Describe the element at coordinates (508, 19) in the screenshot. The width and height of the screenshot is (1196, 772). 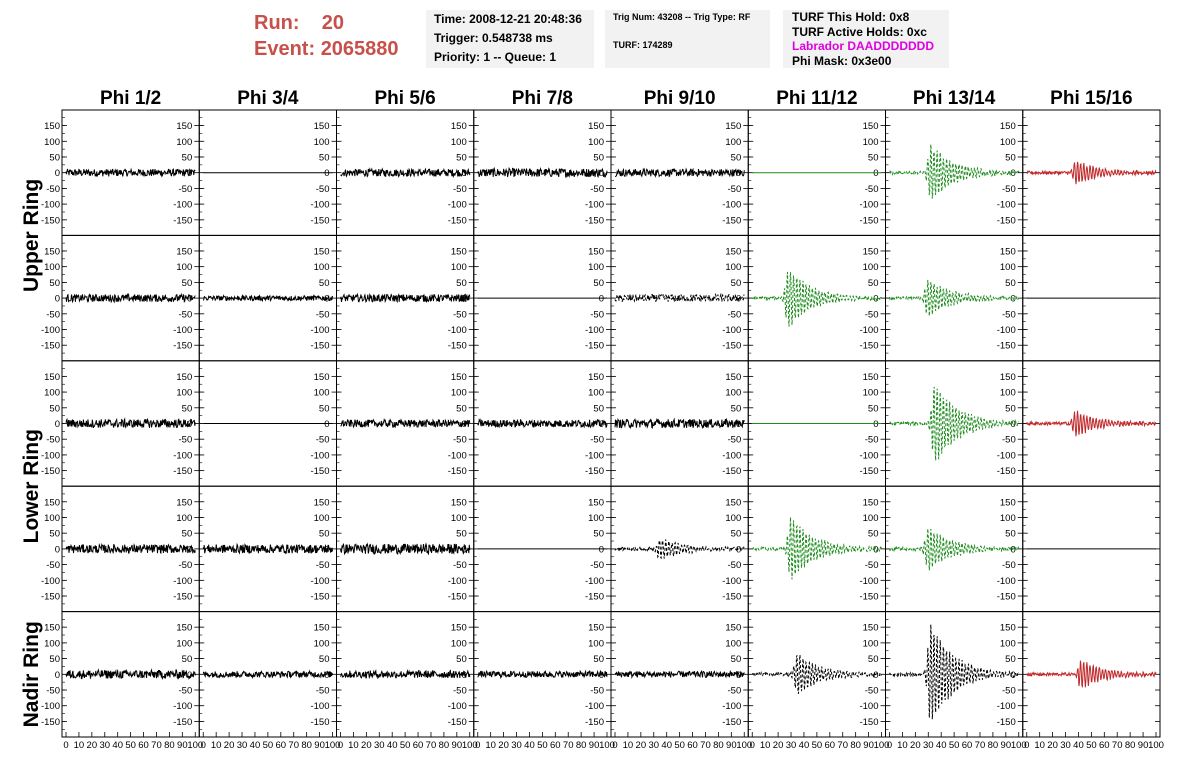
I see `time-text: Time: 2008-12-21 20:48:36` at that location.